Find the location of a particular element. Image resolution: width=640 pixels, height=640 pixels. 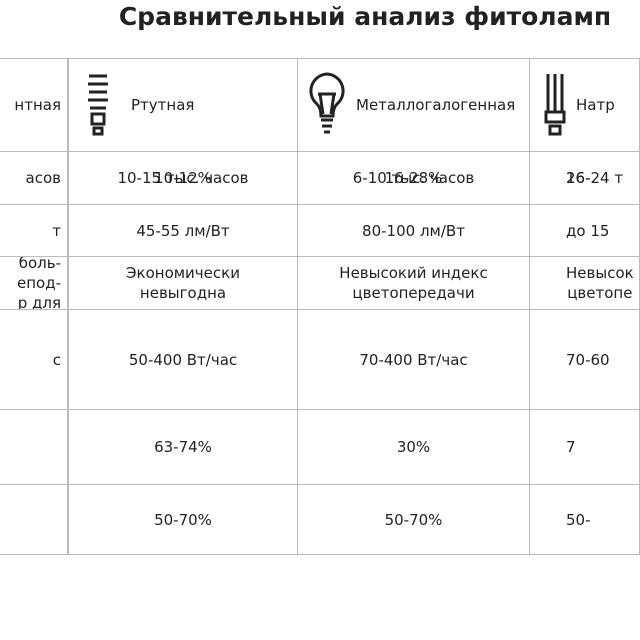

cell-text: 50- is located at coordinates (578, 519).